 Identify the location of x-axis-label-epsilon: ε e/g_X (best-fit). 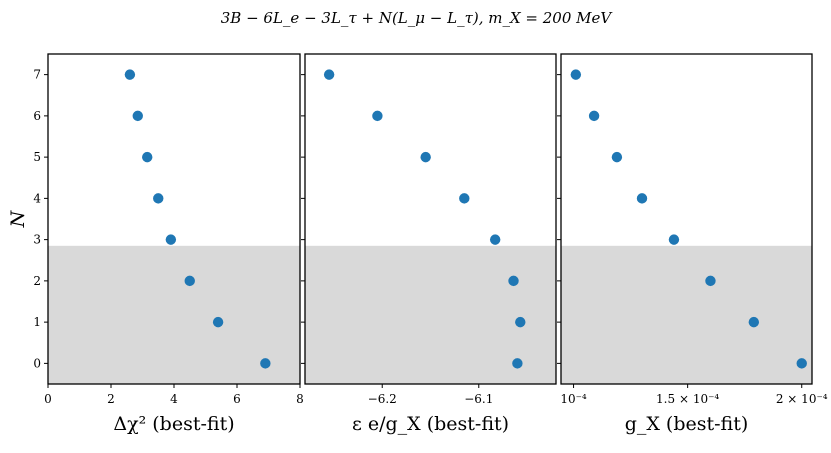
(430, 424).